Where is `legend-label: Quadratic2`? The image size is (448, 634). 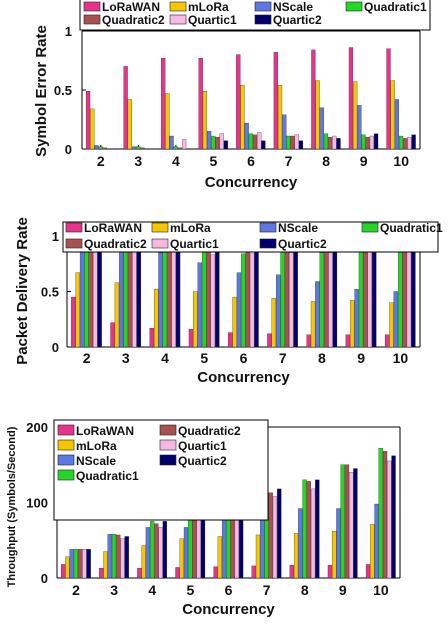 legend-label: Quadratic2 is located at coordinates (209, 431).